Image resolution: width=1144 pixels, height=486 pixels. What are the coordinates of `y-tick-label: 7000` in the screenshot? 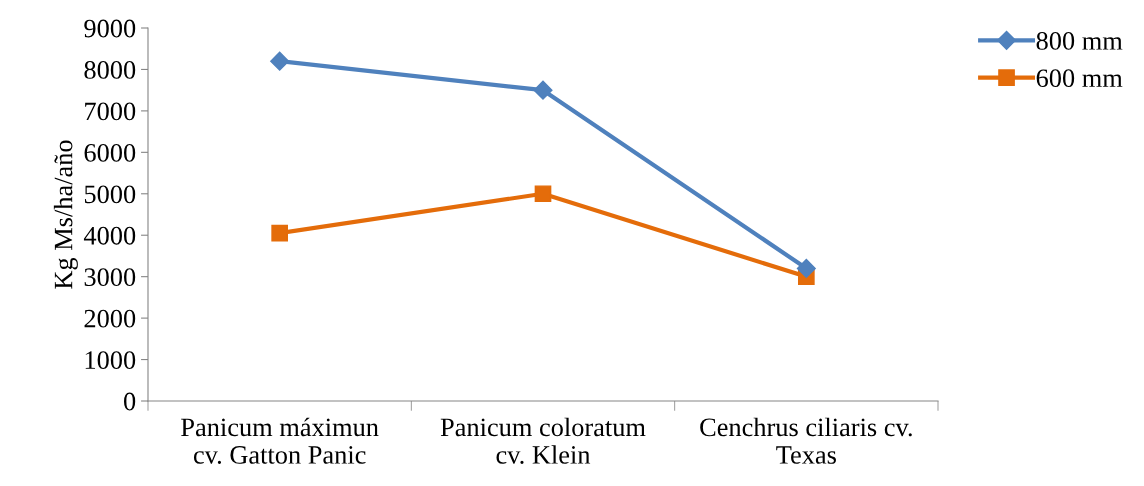 It's located at (110, 111).